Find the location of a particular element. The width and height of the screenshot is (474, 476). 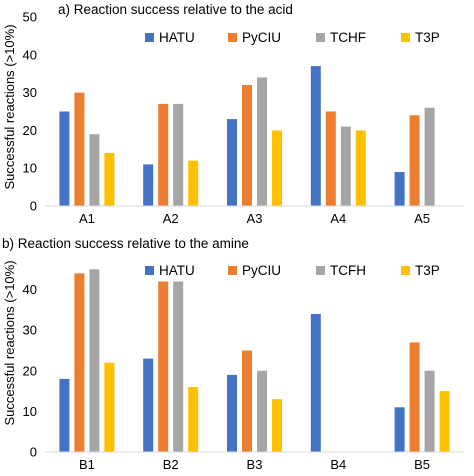

bar-a-a1-hatu is located at coordinates (64, 158).